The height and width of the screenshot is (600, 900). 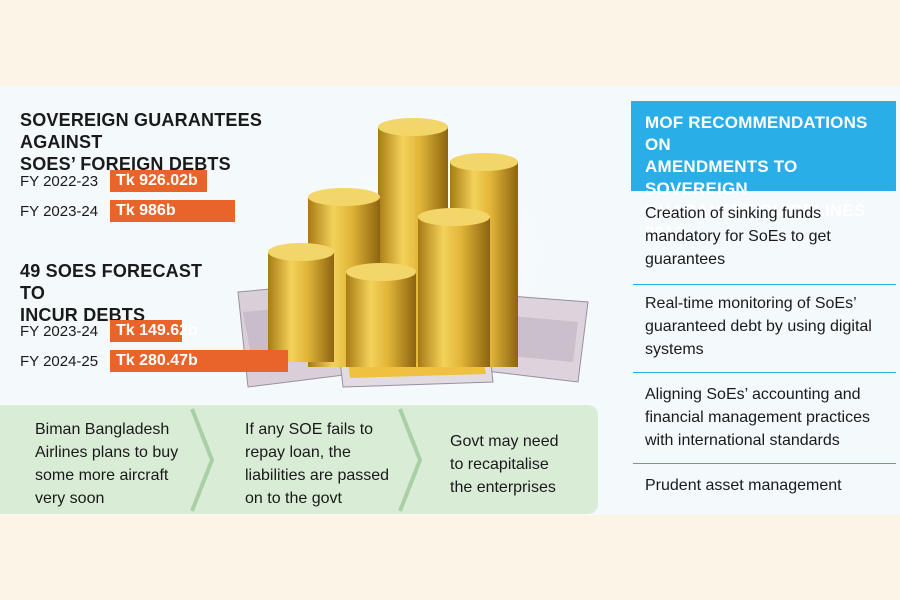 I want to click on bar-row: FY 2023-24 Tk 986b, so click(x=127, y=211).